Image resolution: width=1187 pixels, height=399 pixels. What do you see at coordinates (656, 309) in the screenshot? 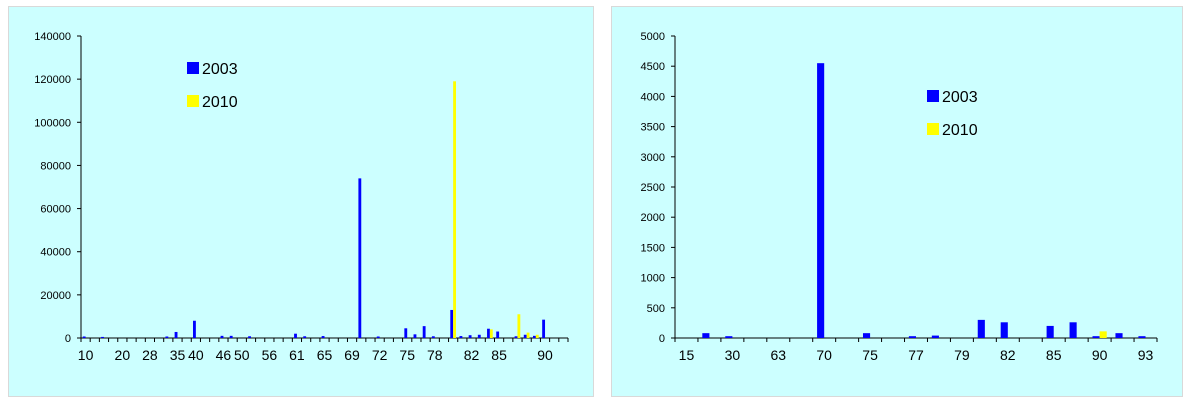
I see `y-tick-label: 500` at bounding box center [656, 309].